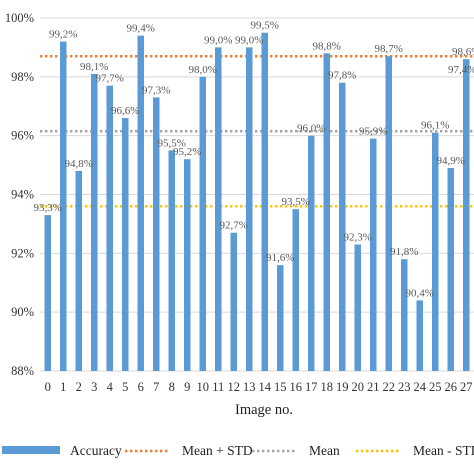 This screenshot has width=474, height=474. What do you see at coordinates (94, 387) in the screenshot?
I see `x-tick-label: 3` at bounding box center [94, 387].